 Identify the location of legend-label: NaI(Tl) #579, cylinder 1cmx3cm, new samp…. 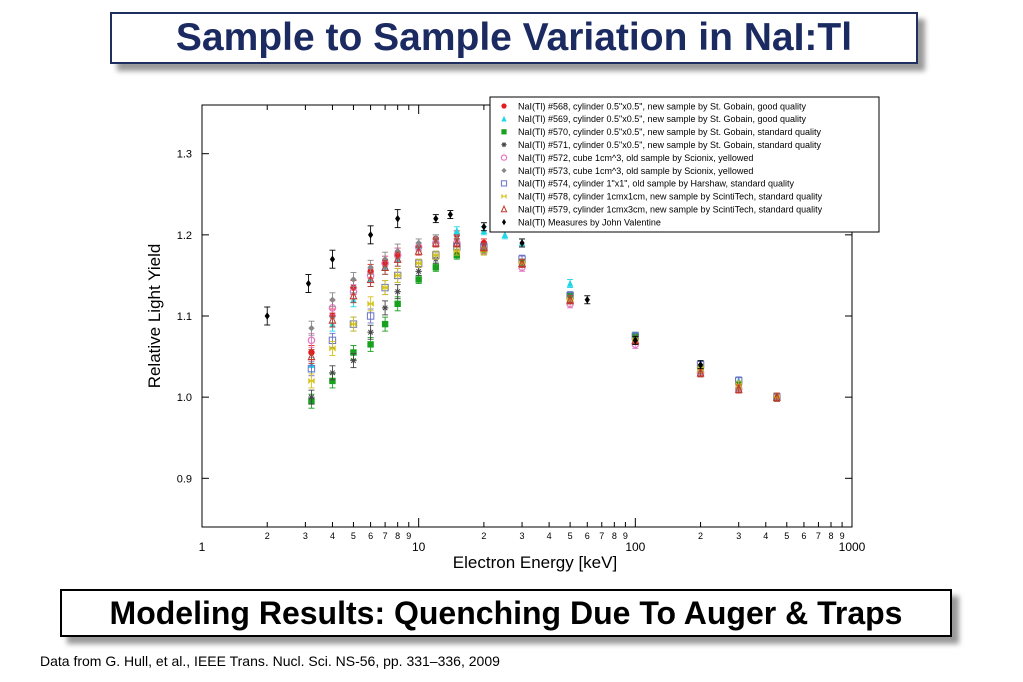
(670, 210).